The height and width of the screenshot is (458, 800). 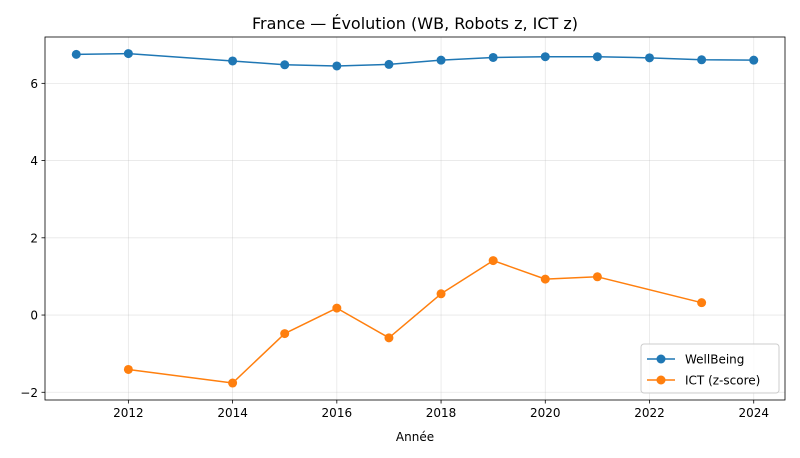 What do you see at coordinates (415, 23) in the screenshot?
I see `chart-title: France — Évolution (WB, Robots z, ICT z)` at bounding box center [415, 23].